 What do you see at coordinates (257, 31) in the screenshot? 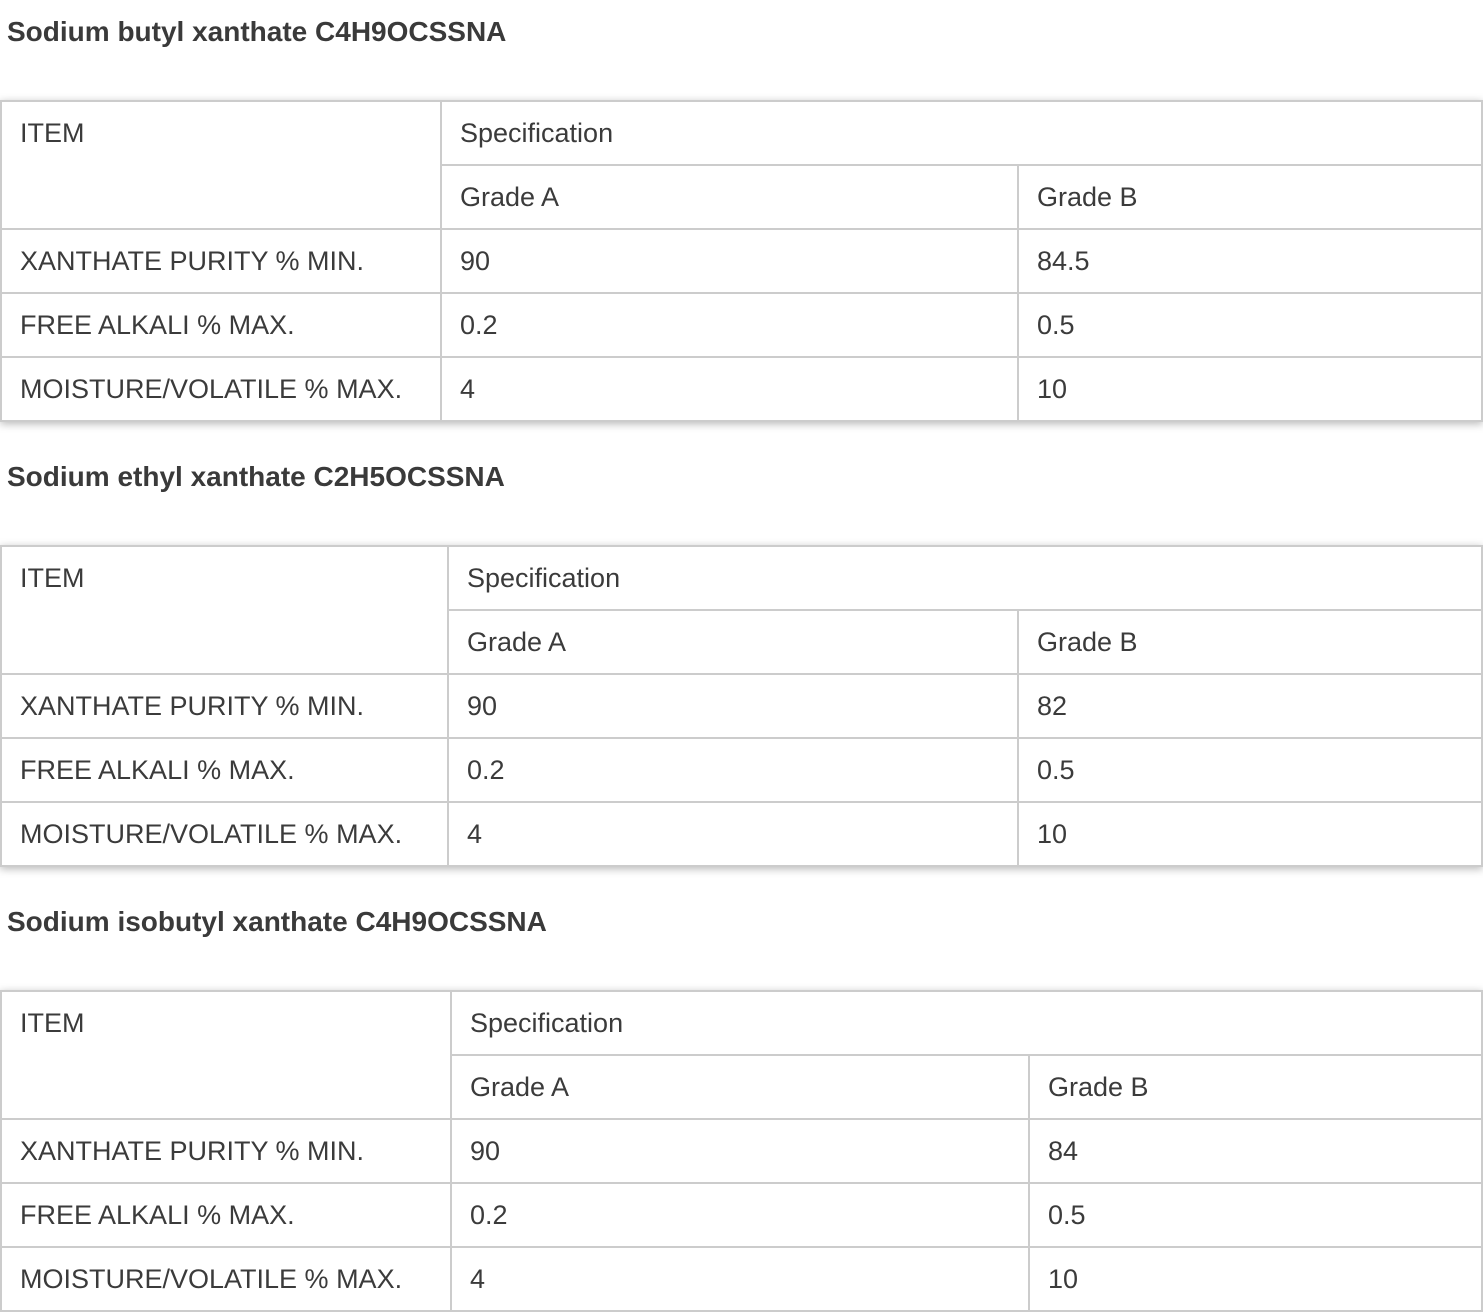
I see `section-heading: Sodium butyl xanthate C4H9OCSSNA` at bounding box center [257, 31].